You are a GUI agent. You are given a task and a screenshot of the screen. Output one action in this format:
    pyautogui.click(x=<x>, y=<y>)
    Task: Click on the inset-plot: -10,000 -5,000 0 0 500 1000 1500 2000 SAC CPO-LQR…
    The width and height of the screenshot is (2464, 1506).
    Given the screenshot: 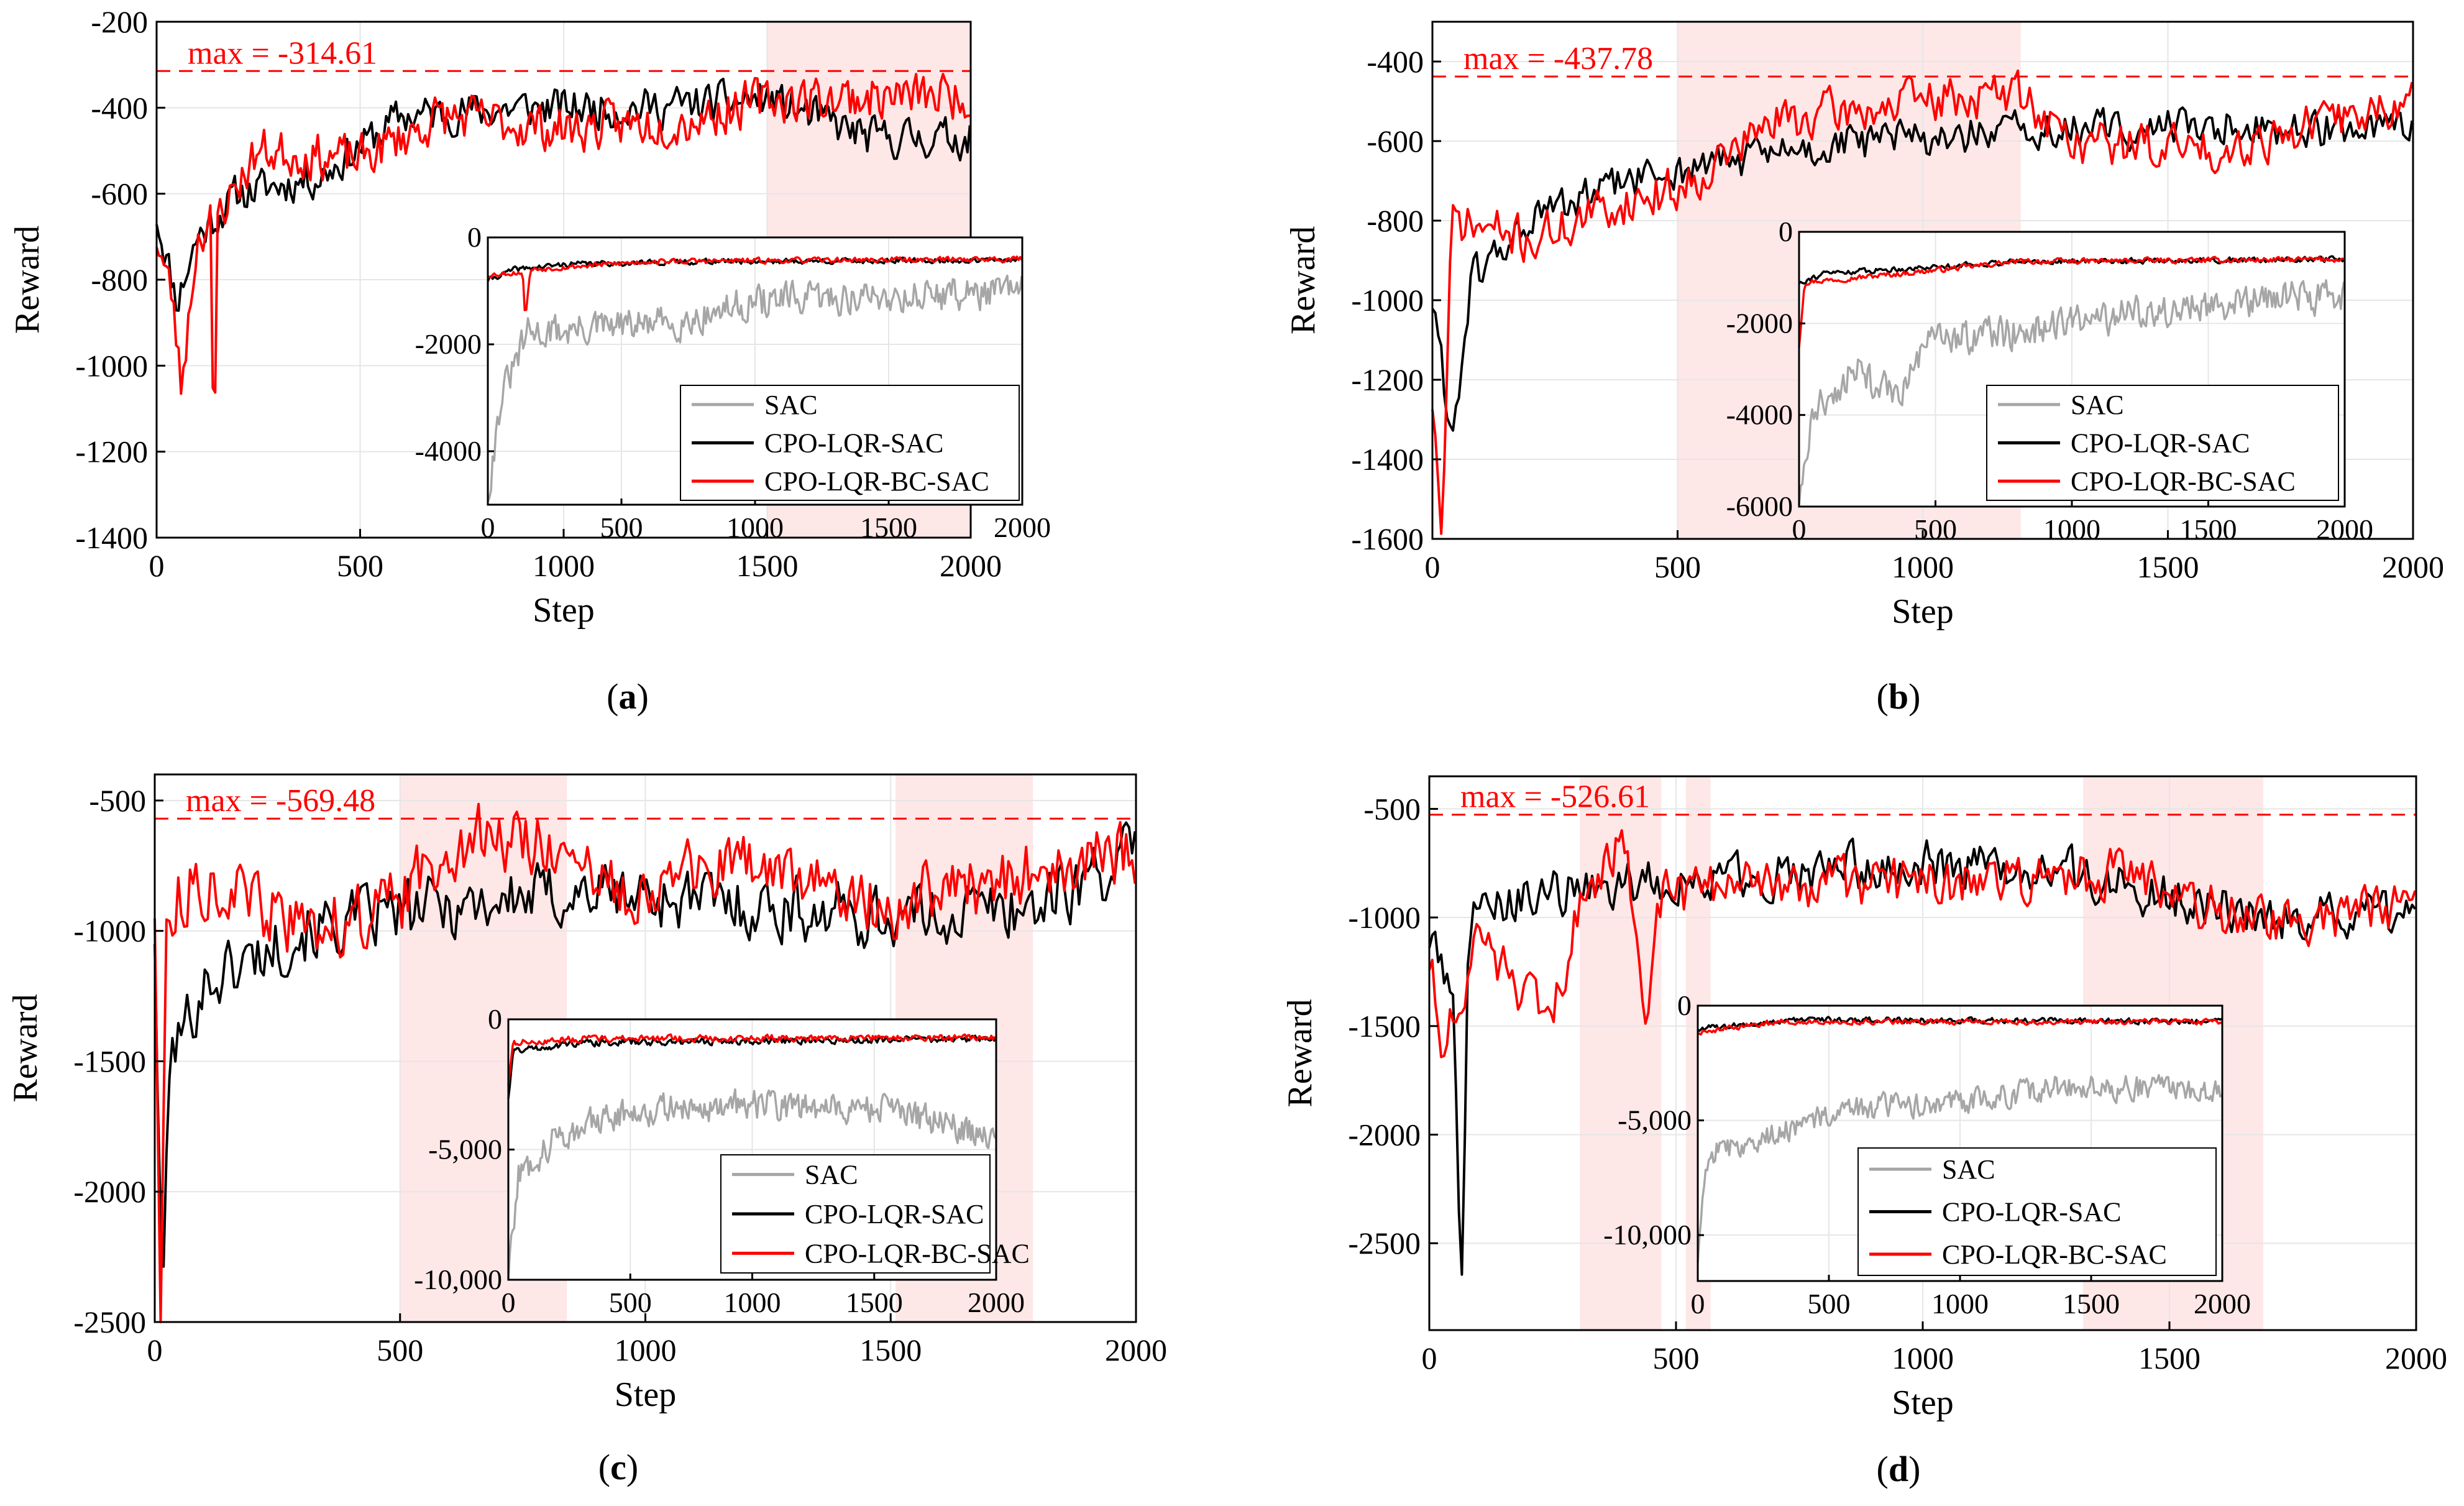 What is the action you would take?
    pyautogui.click(x=1927, y=1154)
    